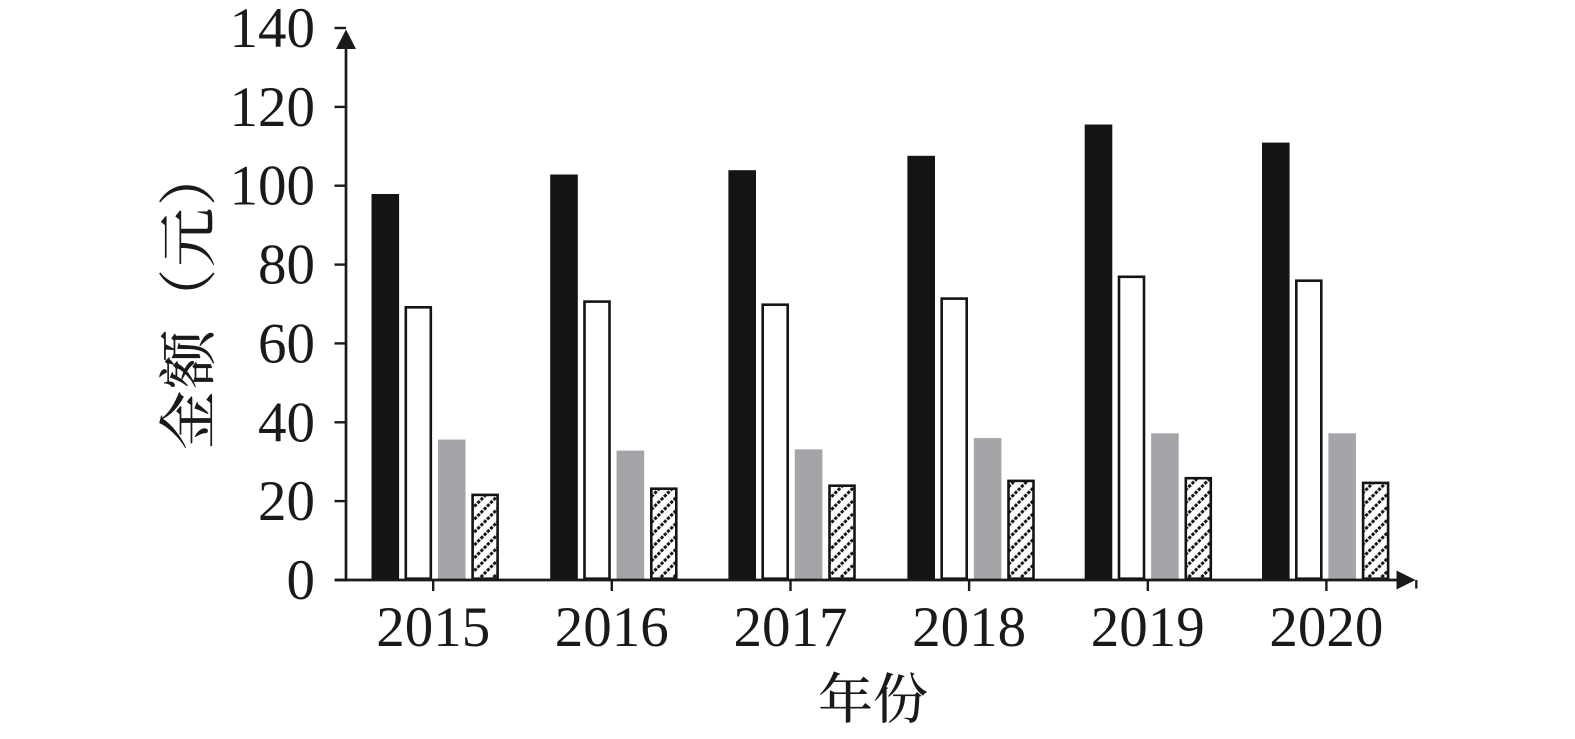 The height and width of the screenshot is (739, 1575). What do you see at coordinates (286, 265) in the screenshot?
I see `svg-text: 80` at bounding box center [286, 265].